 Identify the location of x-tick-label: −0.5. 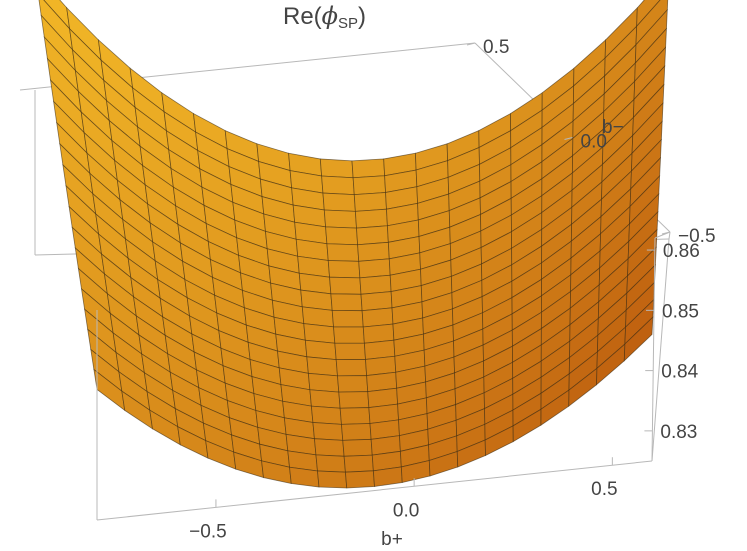
(208, 531).